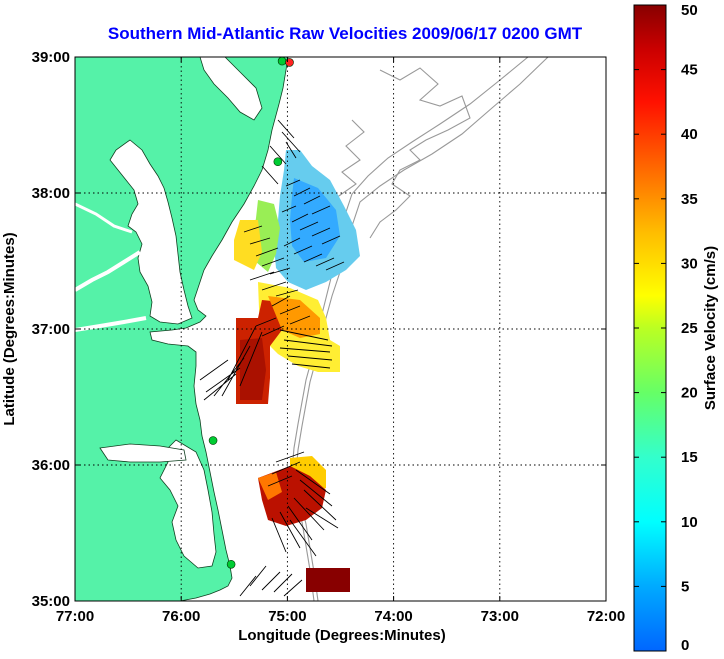 The height and width of the screenshot is (659, 724). What do you see at coordinates (111, 324) in the screenshot?
I see `river-james` at bounding box center [111, 324].